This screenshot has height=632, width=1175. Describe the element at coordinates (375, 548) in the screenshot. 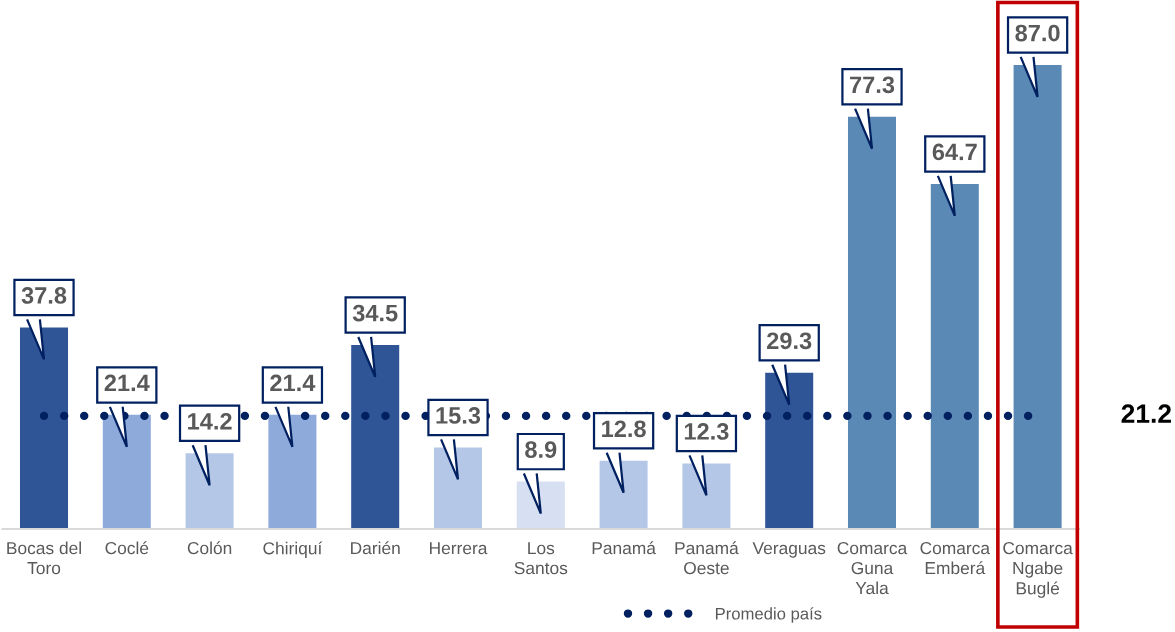

I see `x-tick-label: Darién` at that location.